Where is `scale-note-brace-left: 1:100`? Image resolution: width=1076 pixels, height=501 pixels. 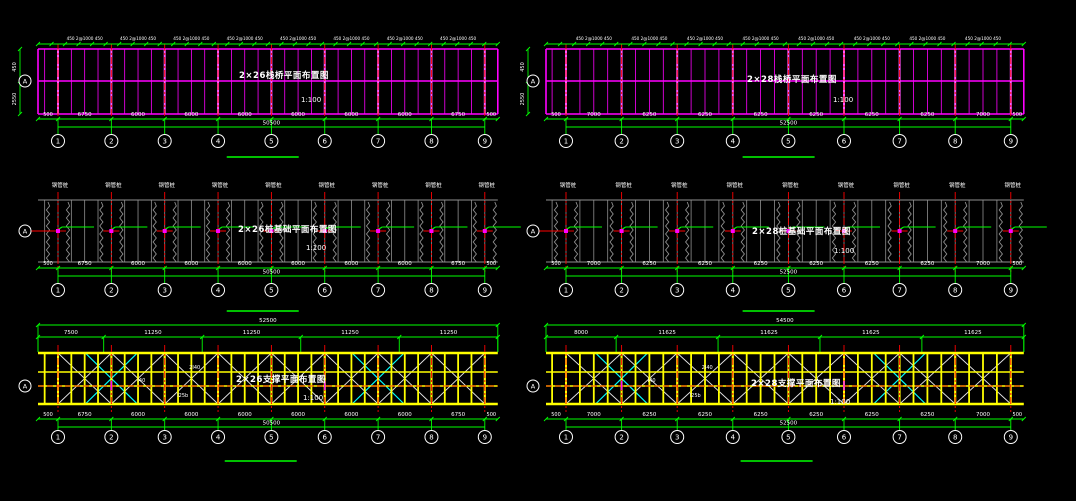 scale-note-brace-left: 1:100 is located at coordinates (313, 398).